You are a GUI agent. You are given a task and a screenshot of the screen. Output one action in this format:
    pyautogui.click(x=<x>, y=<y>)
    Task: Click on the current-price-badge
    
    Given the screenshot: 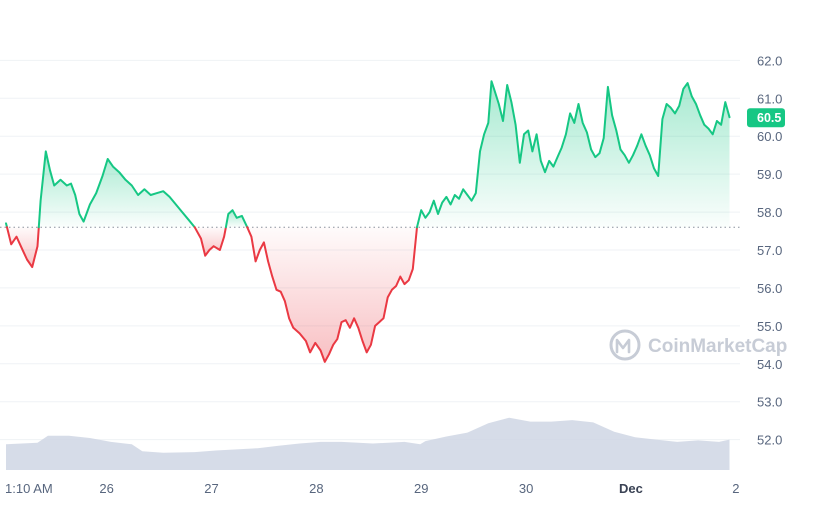 What is the action you would take?
    pyautogui.click(x=766, y=118)
    